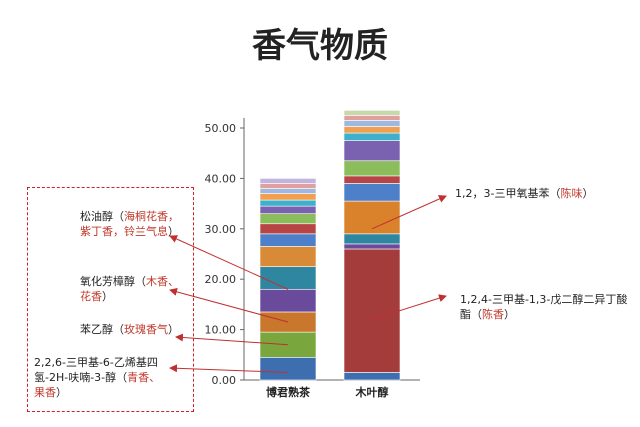 Image resolution: width=640 pixels, height=427 pixels. What do you see at coordinates (129, 289) in the screenshot?
I see `annotation-linalool-oxide: 氧化芳樟醇（木香、花香）` at bounding box center [129, 289].